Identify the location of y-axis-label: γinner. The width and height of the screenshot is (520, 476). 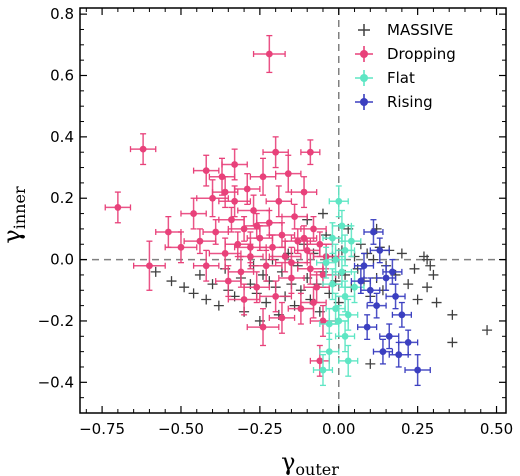
(14, 215).